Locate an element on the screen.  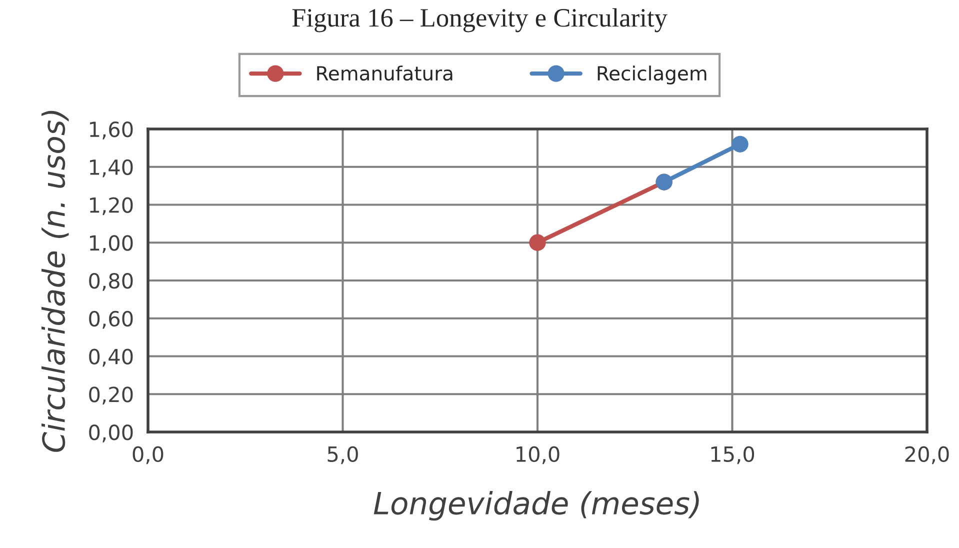
y-tick-label: 0,20 is located at coordinates (111, 395).